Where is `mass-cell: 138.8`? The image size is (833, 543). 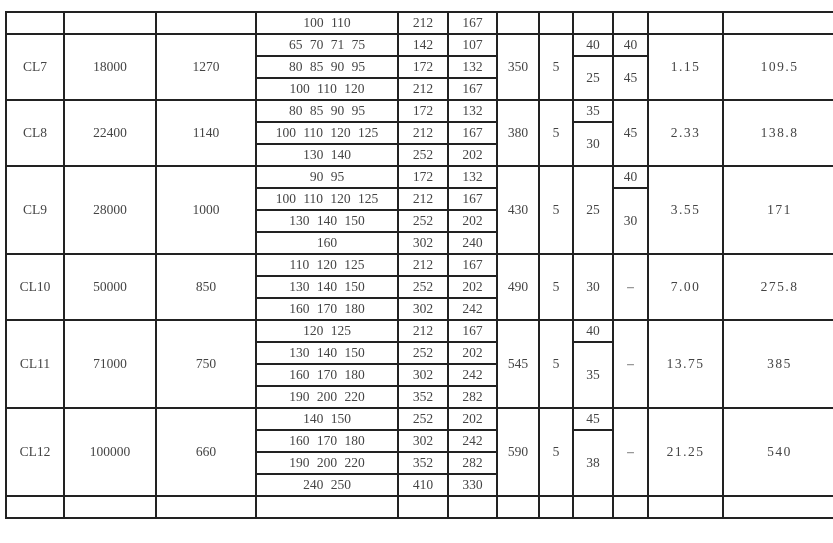
mass-cell: 138.8 is located at coordinates (777, 133).